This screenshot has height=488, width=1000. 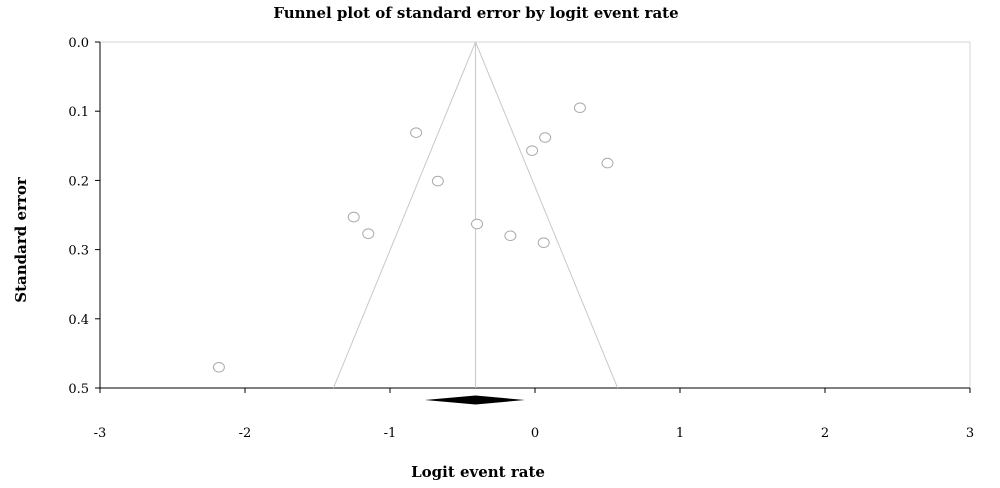 What do you see at coordinates (474, 400) in the screenshot?
I see `summary-diamond` at bounding box center [474, 400].